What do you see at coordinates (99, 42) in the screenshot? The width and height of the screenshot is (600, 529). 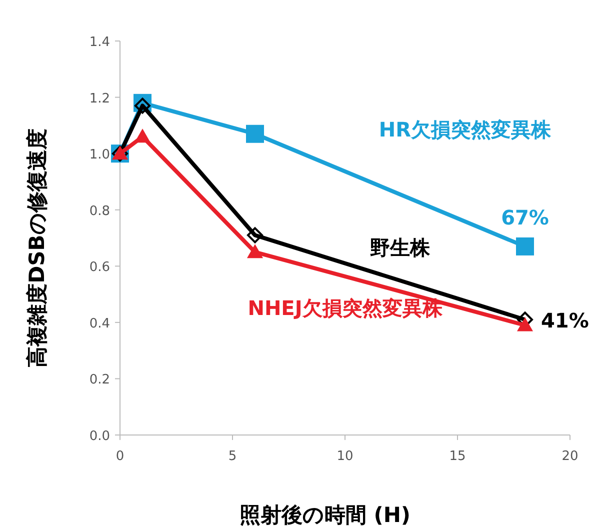 I see `y-tick-label: 1.4` at bounding box center [99, 42].